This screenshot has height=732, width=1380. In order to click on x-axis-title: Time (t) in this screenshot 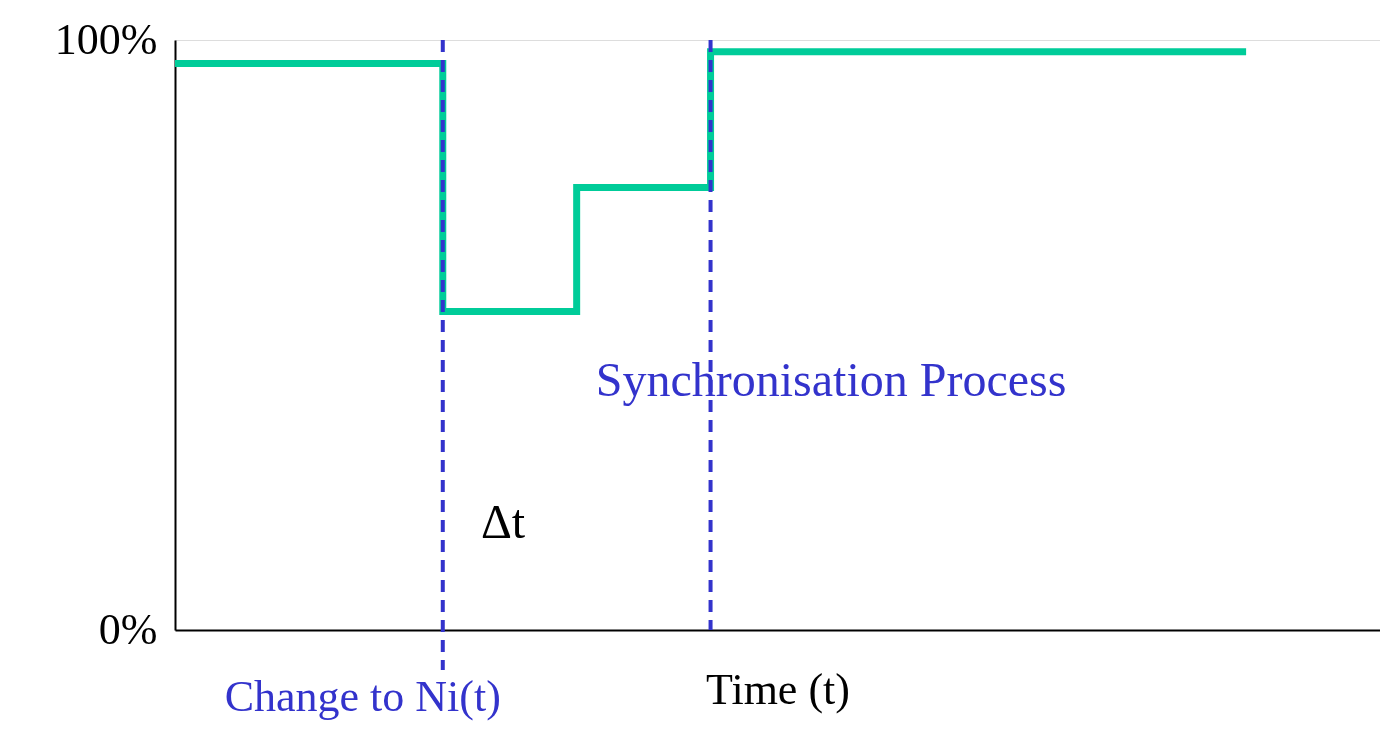, I will do `click(778, 689)`.